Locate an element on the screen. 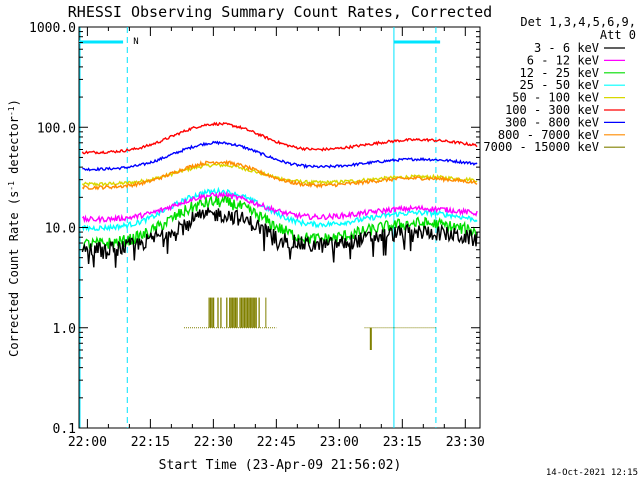 The height and width of the screenshot is (480, 640). series-line-12-25keV is located at coordinates (280, 223).